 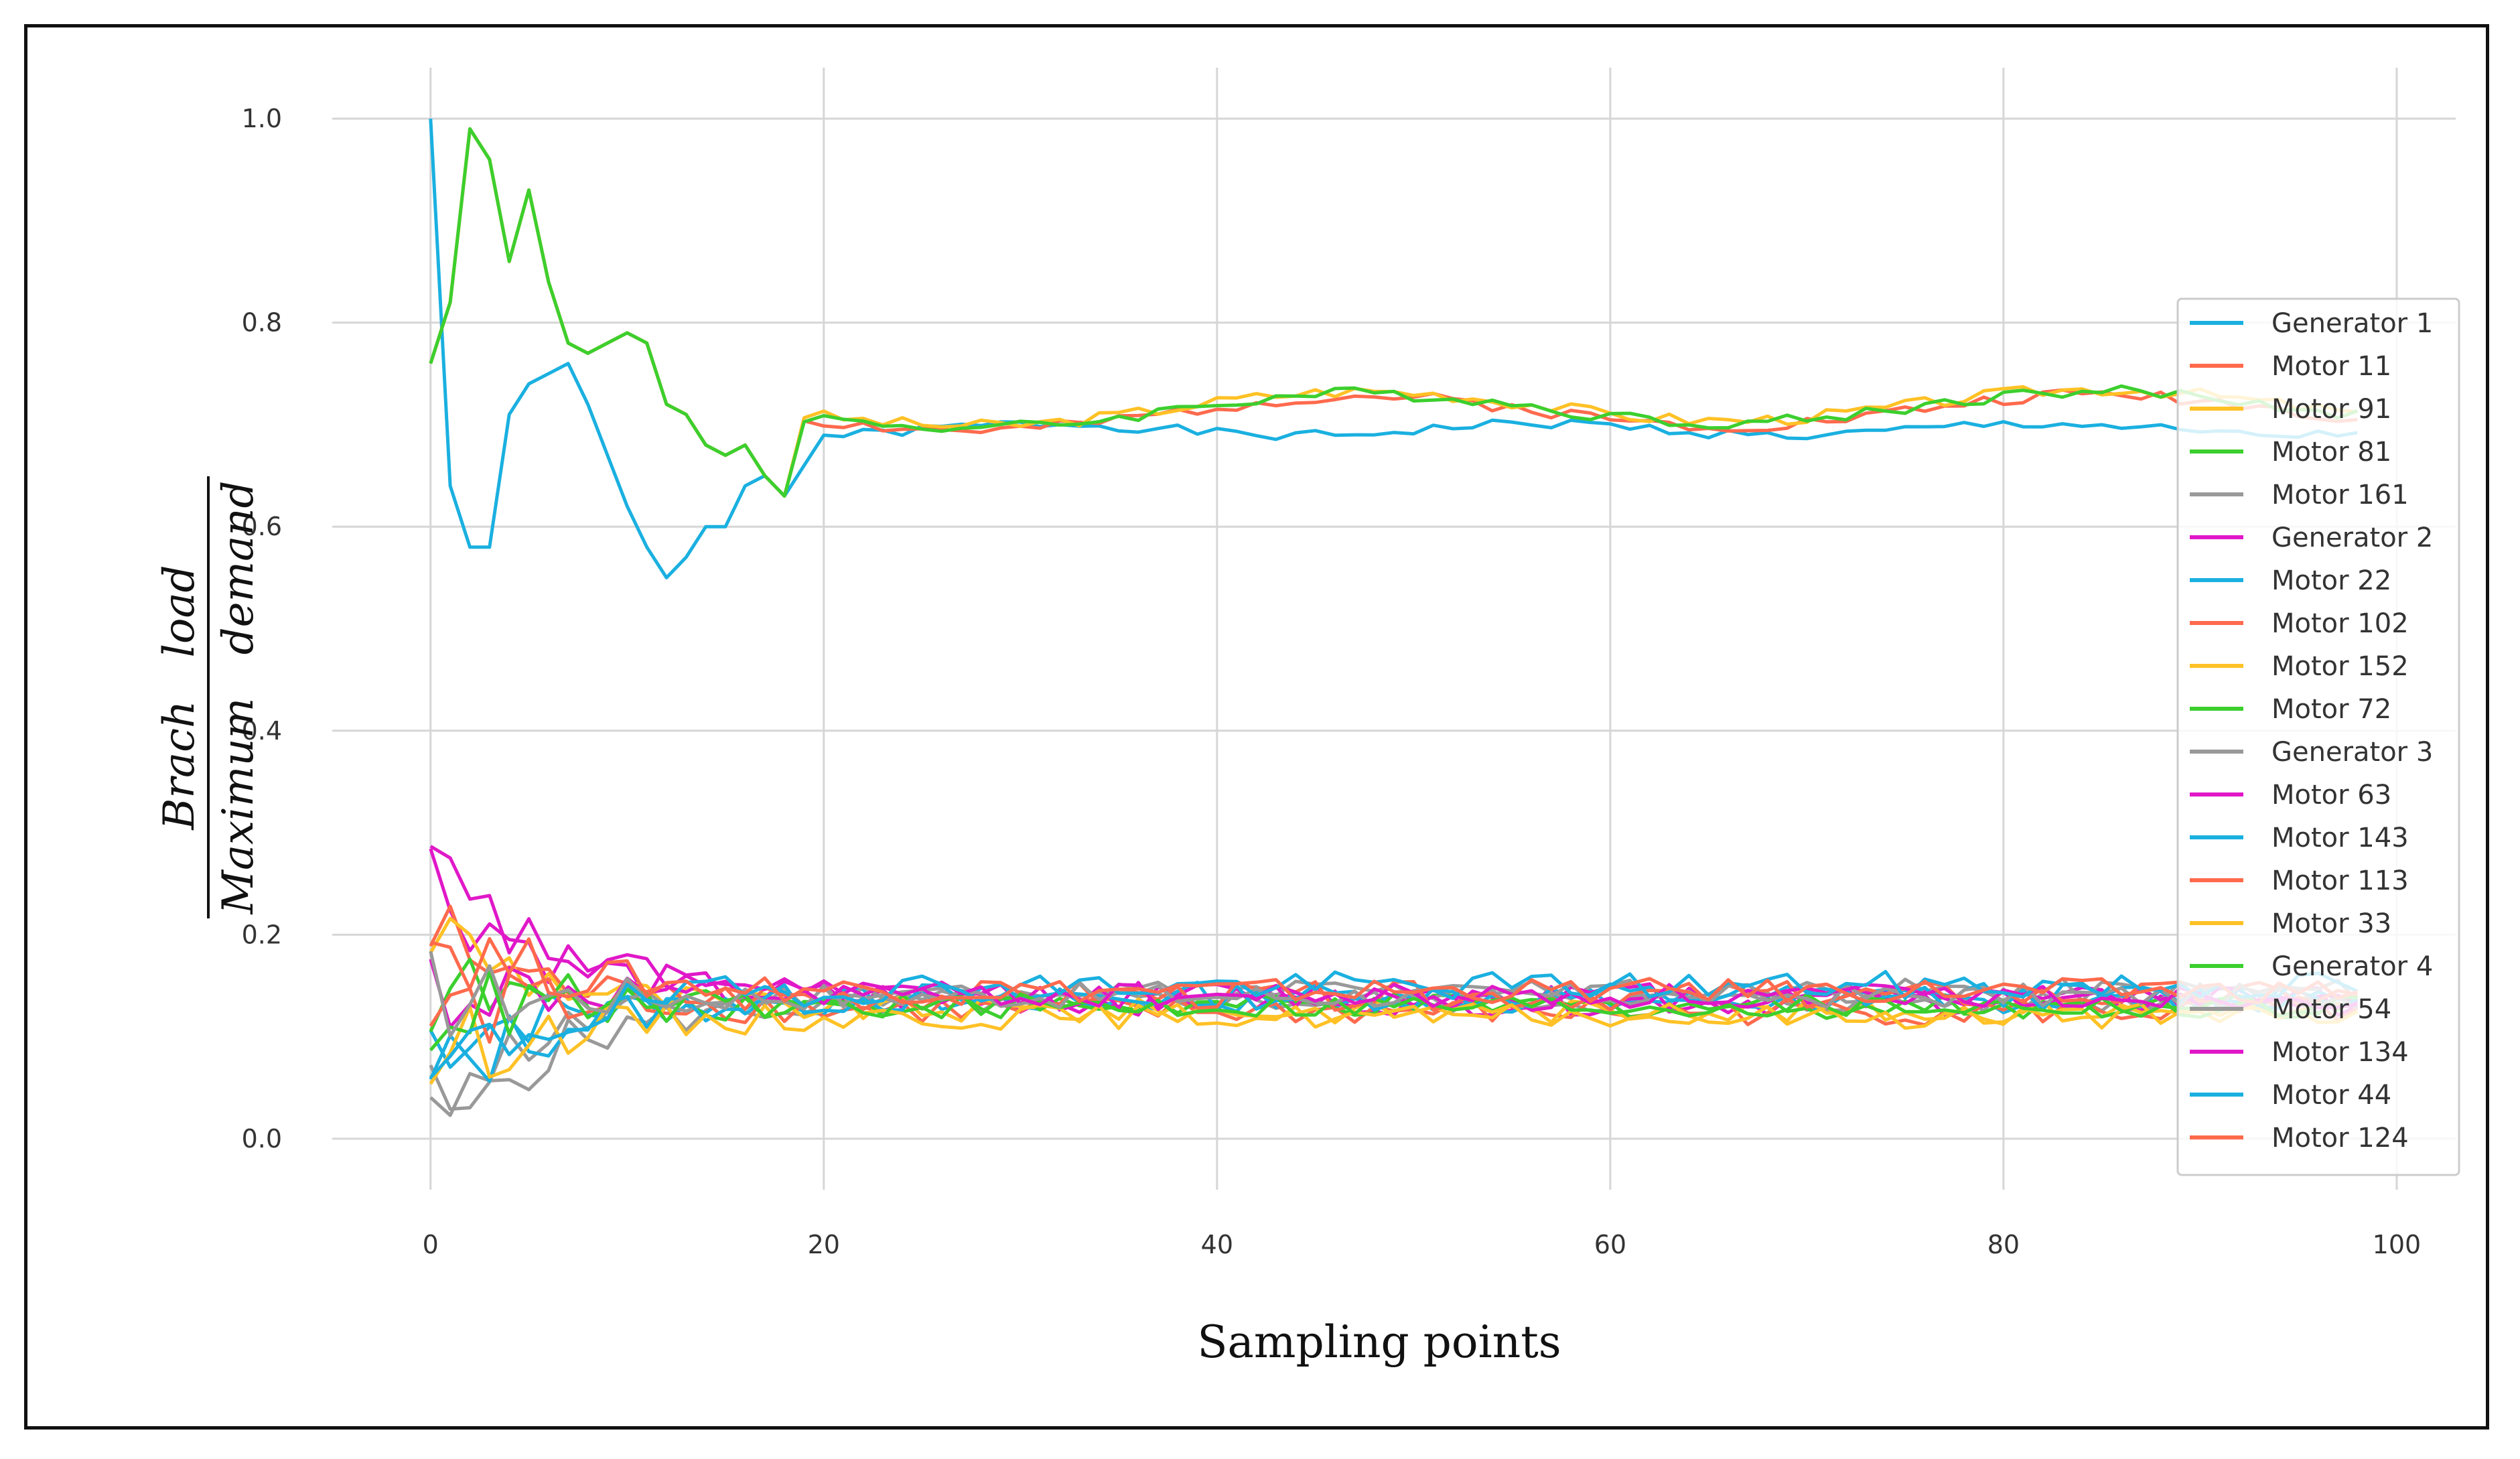 What do you see at coordinates (2352, 323) in the screenshot?
I see `legend-label: Generator 1` at bounding box center [2352, 323].